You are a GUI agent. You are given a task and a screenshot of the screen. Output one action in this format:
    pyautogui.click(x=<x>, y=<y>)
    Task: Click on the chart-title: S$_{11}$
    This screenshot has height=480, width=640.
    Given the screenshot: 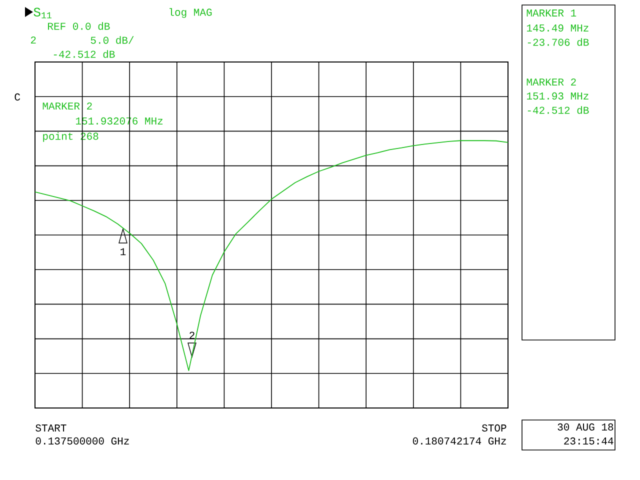 What is the action you would take?
    pyautogui.click(x=43, y=13)
    